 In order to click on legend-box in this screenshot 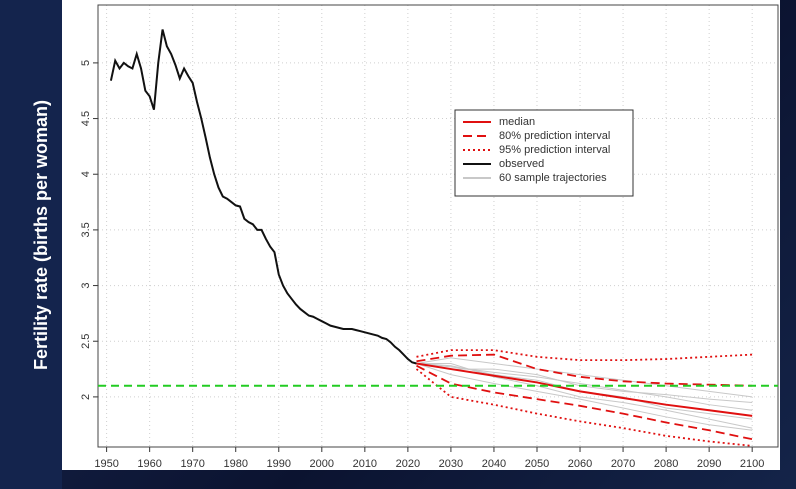, I will do `click(544, 153)`.